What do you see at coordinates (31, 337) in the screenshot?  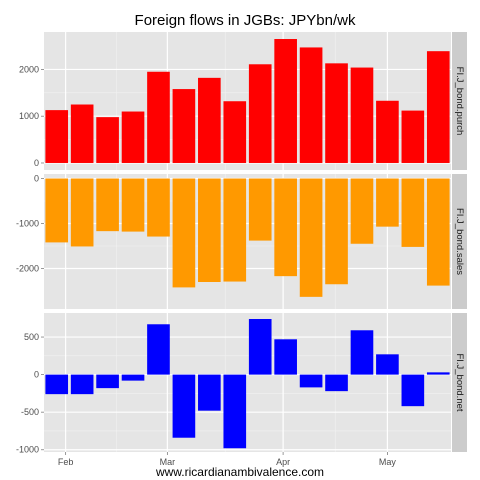 I see `y-tick-label: 500` at bounding box center [31, 337].